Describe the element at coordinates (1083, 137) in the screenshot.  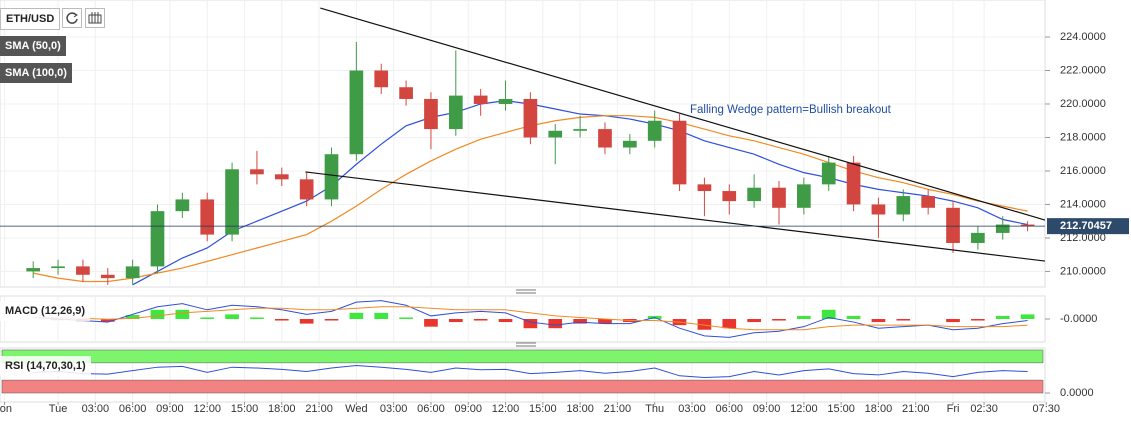
I see `y-tick-label: 218.0000` at that location.